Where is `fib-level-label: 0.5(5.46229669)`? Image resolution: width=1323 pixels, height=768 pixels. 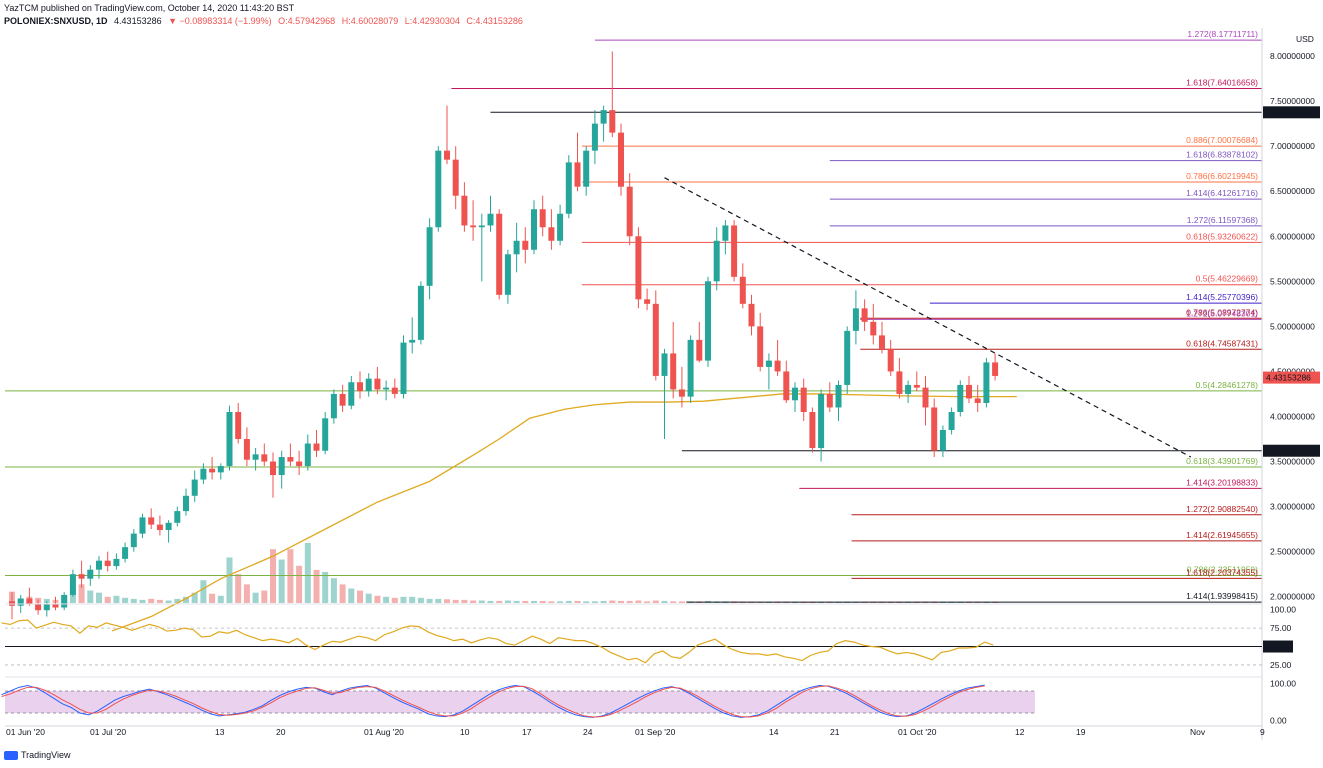
fib-level-label: 0.5(5.46229669) is located at coordinates (1227, 279).